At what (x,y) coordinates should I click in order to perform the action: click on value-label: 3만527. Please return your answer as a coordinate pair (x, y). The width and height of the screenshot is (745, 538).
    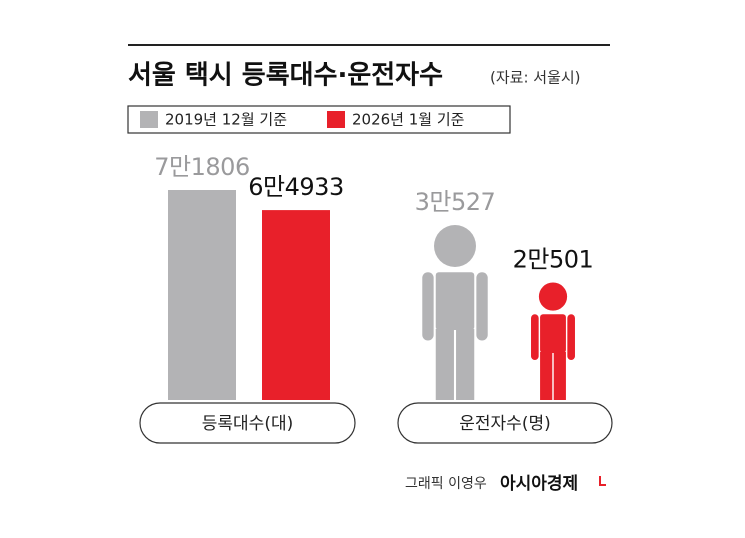
    Looking at the image, I should click on (455, 202).